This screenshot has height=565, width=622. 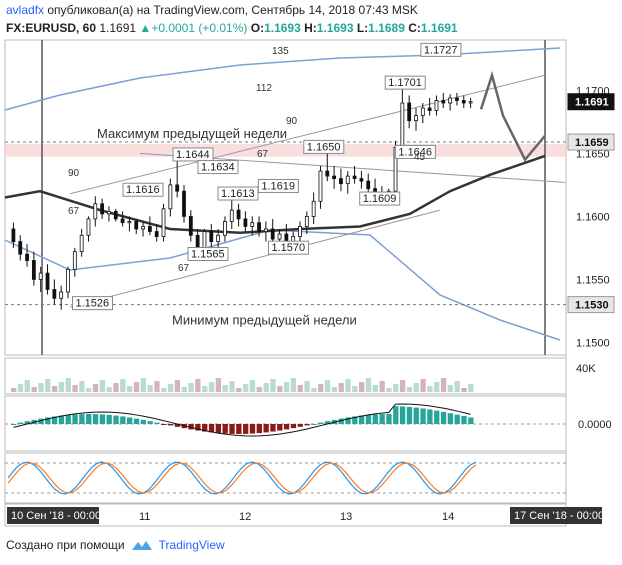 I want to click on annotation-text-6: 1.1619, so click(x=278, y=186).